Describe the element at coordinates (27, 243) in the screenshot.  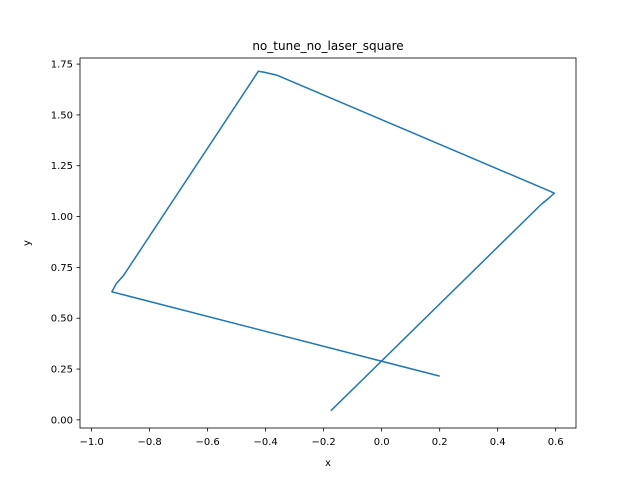
I see `y-axis-label: y` at that location.